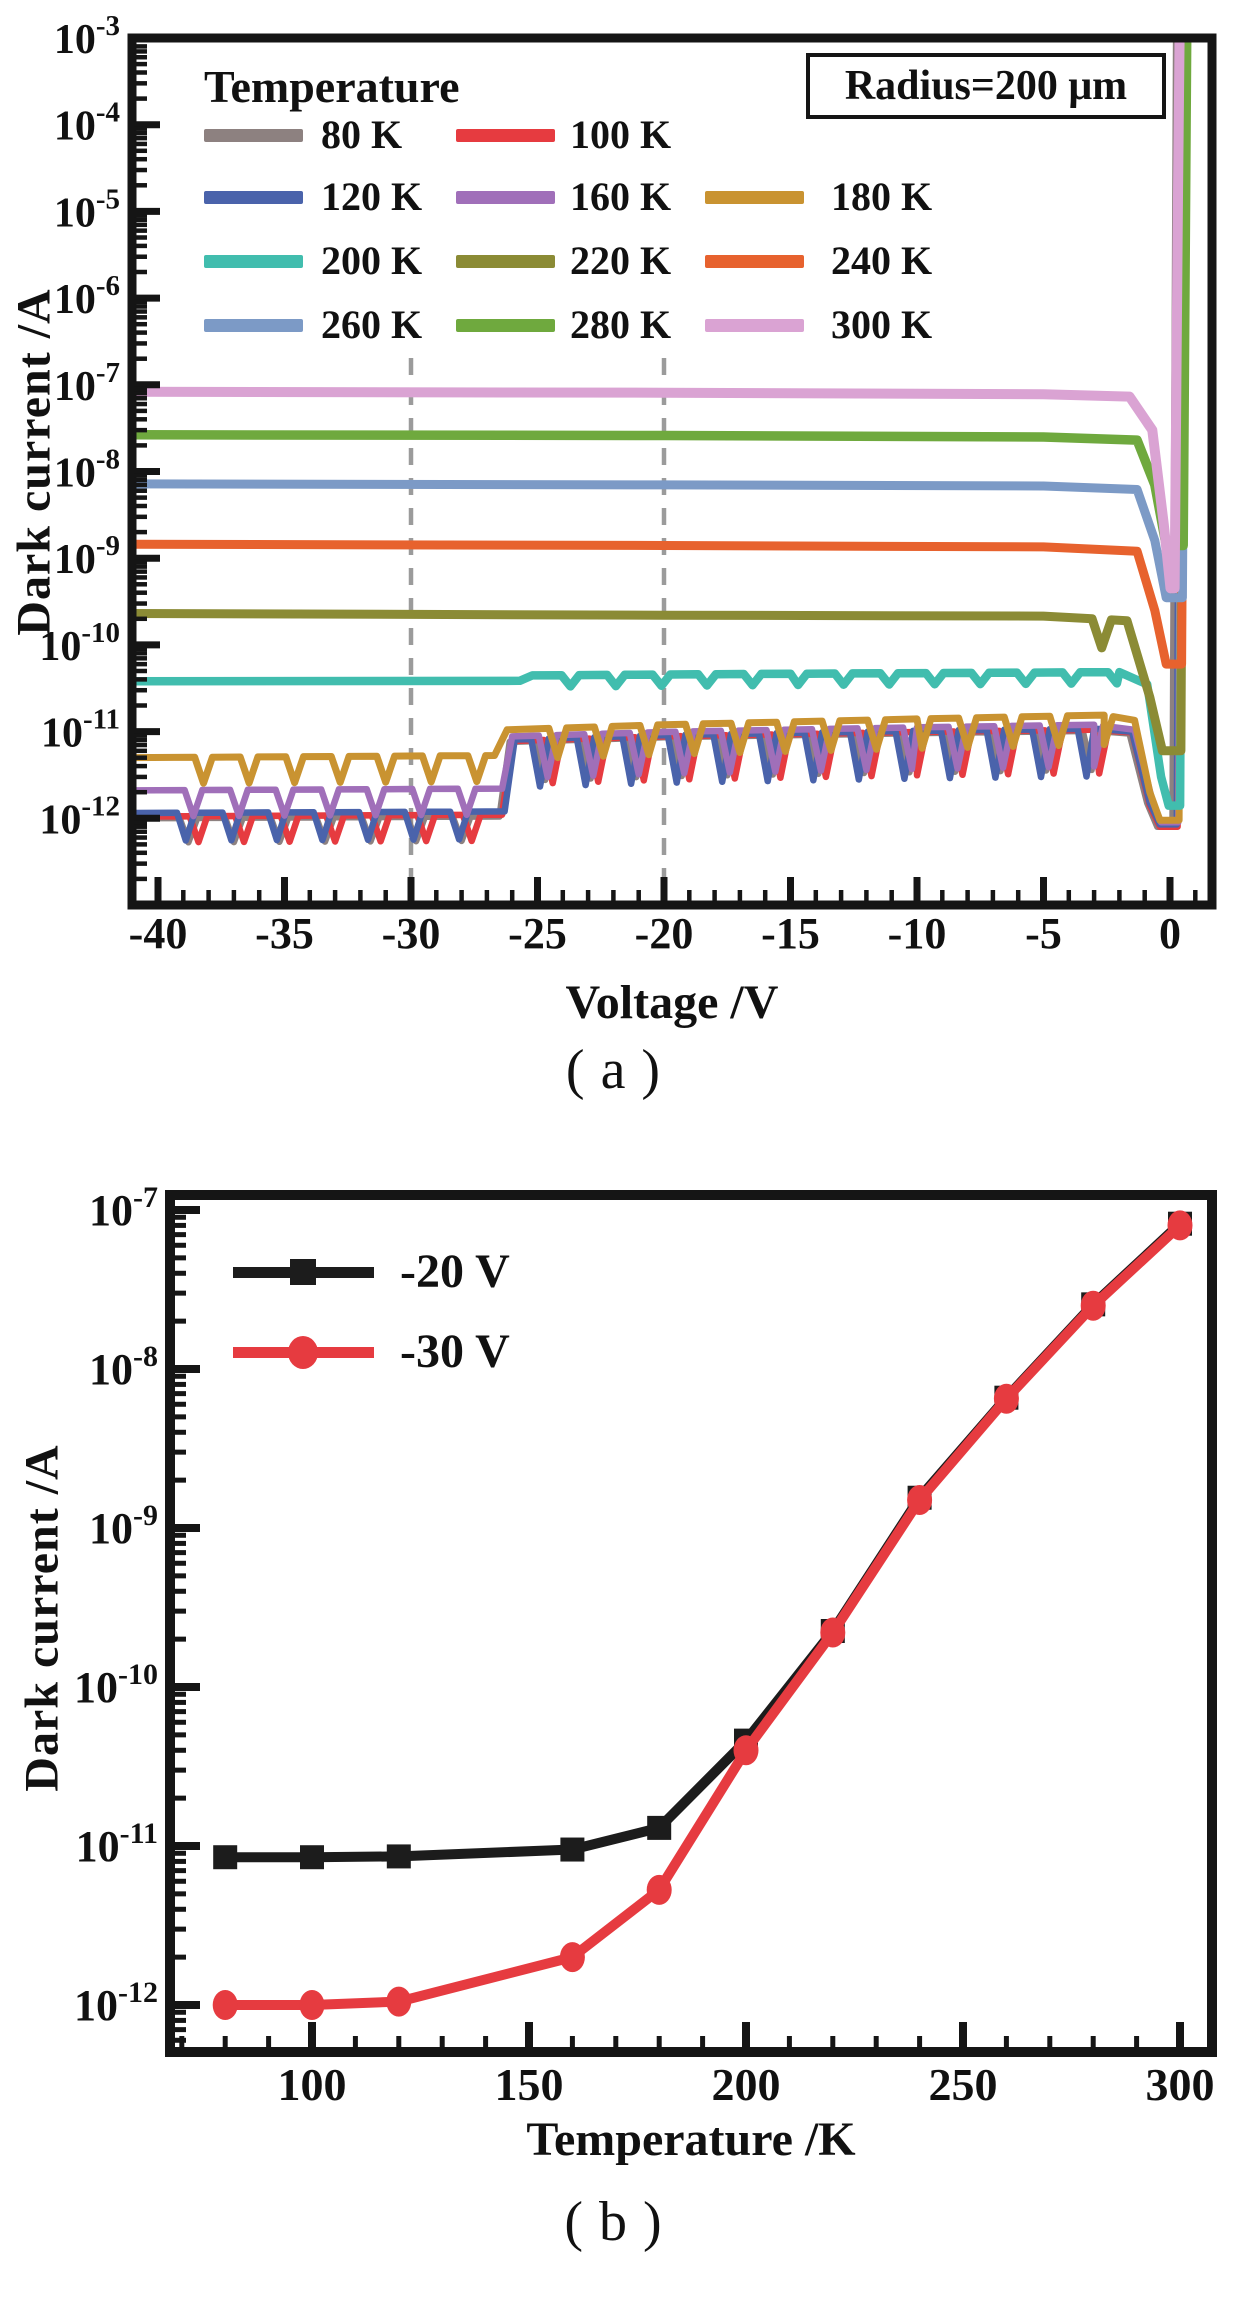  Describe the element at coordinates (621, 134) in the screenshot. I see `legend-label-100-K: 100 K` at that location.